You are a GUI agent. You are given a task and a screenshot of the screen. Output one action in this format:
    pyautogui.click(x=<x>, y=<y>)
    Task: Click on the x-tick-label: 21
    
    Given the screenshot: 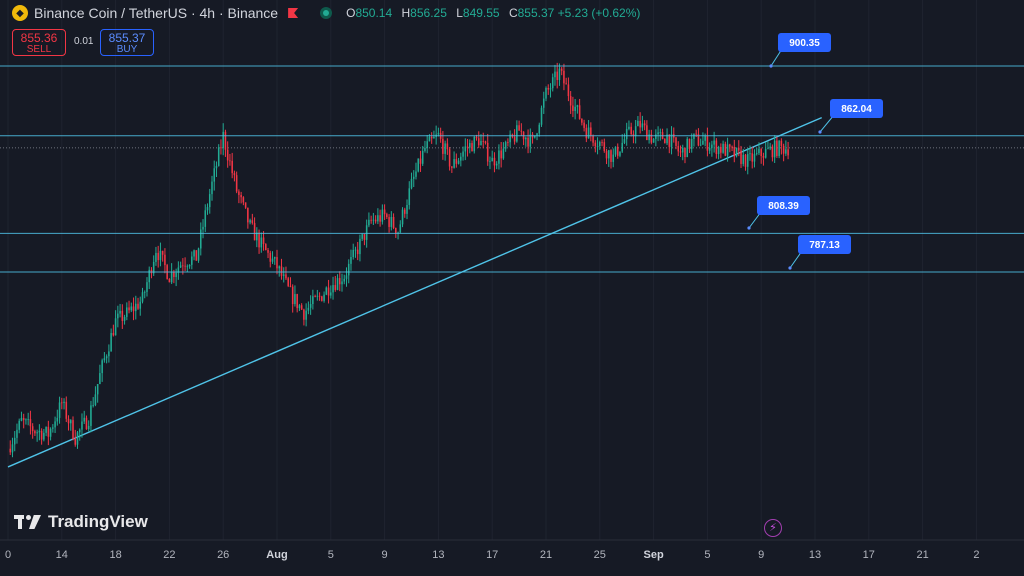 What is the action you would take?
    pyautogui.click(x=922, y=555)
    